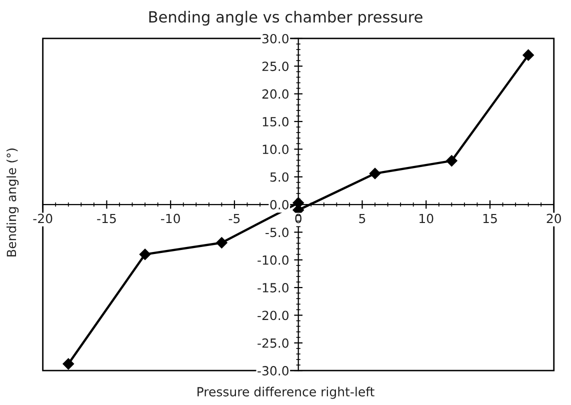 This screenshot has width=571, height=405. What do you see at coordinates (106, 219) in the screenshot?
I see `x-tick-label: -15` at bounding box center [106, 219].